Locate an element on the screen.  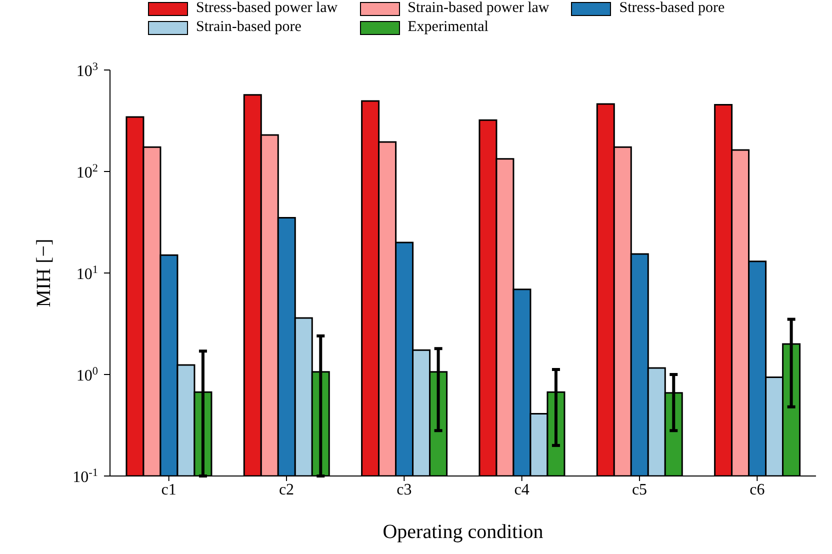
legend-label: Experimental is located at coordinates (448, 27).